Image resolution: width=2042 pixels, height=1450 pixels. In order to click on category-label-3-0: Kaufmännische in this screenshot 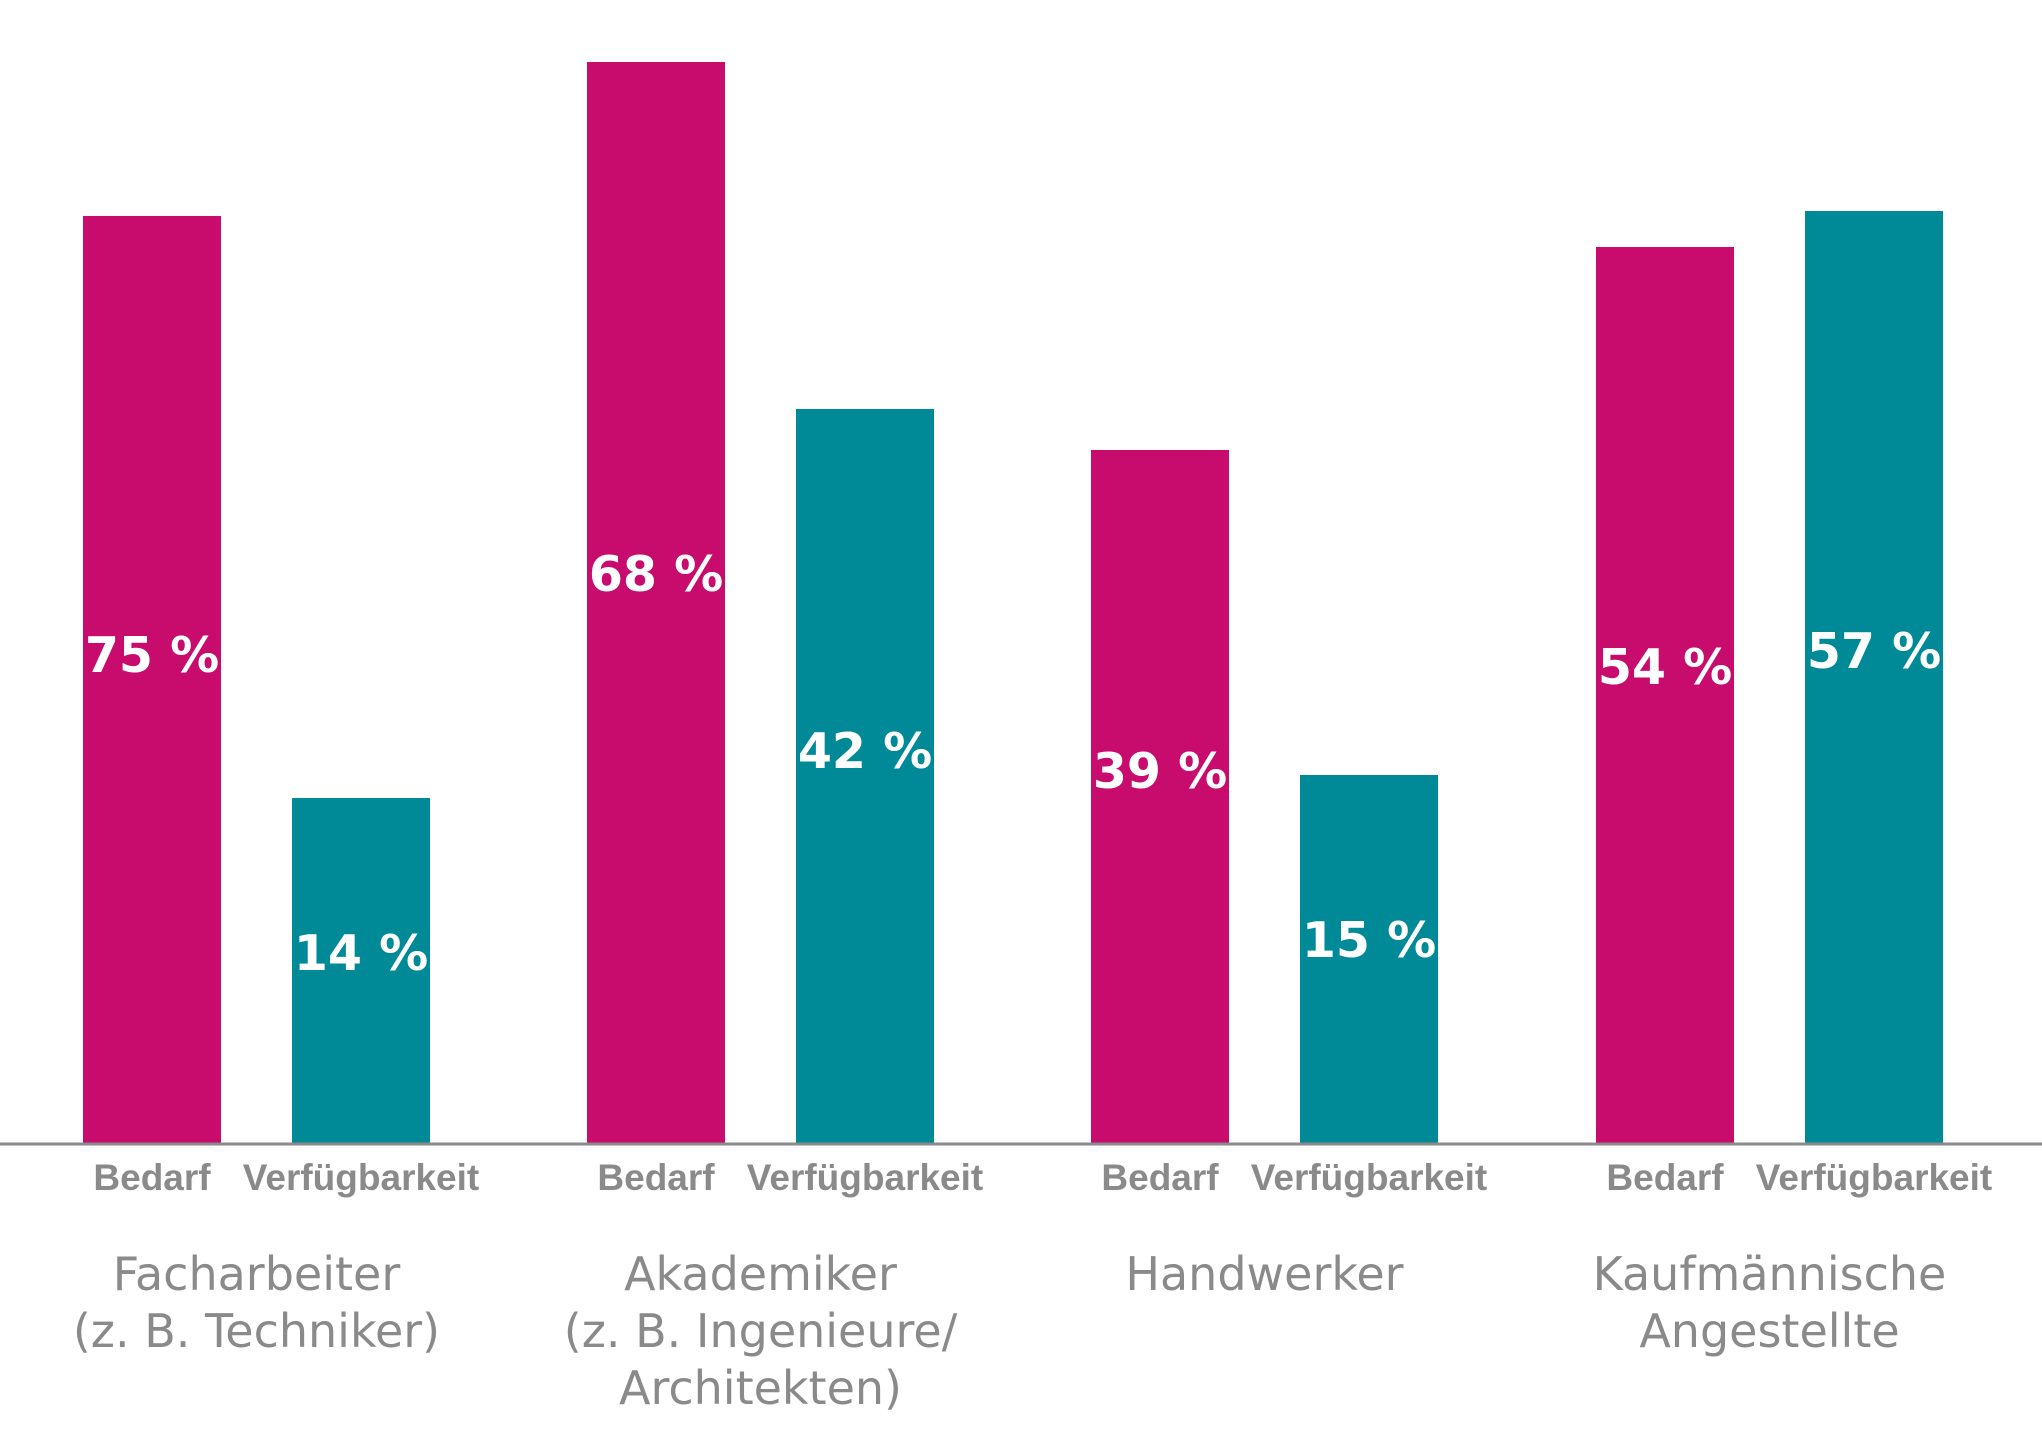, I will do `click(1770, 1274)`.